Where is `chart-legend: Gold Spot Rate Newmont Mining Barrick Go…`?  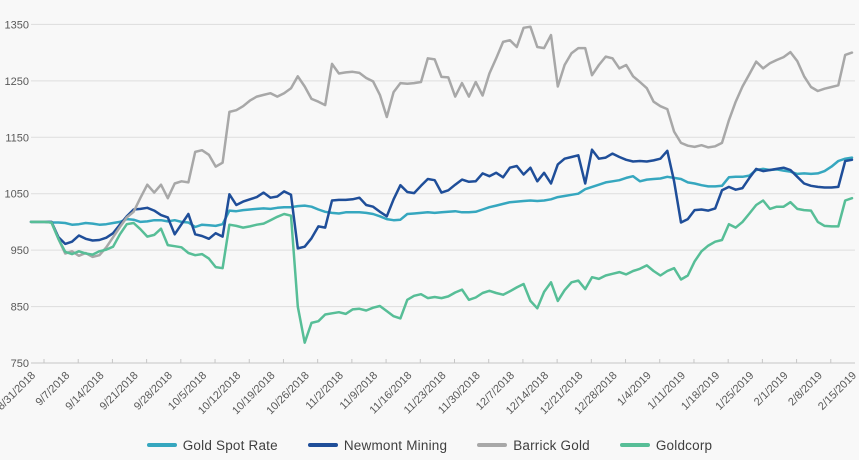 chart-legend: Gold Spot Rate Newmont Mining Barrick Go… is located at coordinates (429, 445).